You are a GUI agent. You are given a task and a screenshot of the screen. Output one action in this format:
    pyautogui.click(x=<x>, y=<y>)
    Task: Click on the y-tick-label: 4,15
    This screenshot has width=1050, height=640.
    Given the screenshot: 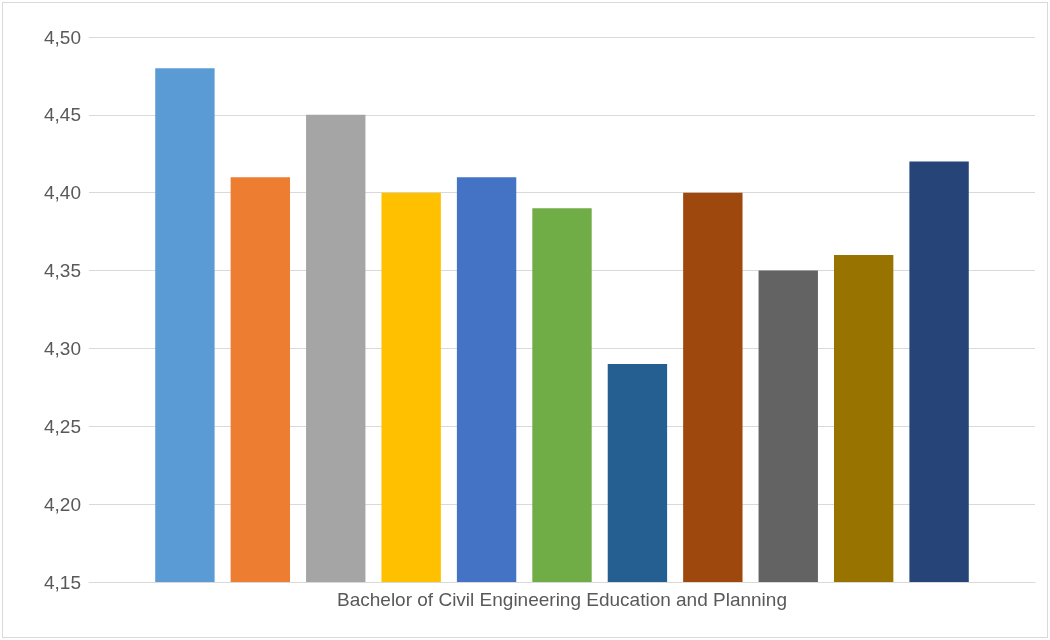 What is the action you would take?
    pyautogui.click(x=62, y=582)
    